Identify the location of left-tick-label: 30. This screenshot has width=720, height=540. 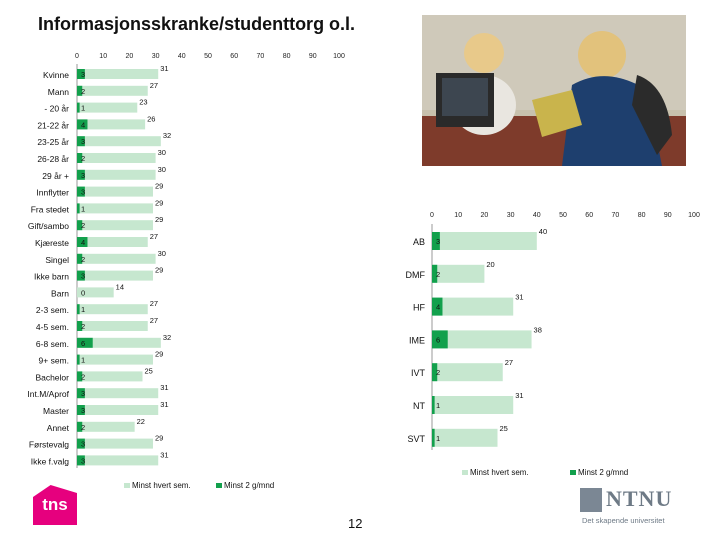
(156, 56).